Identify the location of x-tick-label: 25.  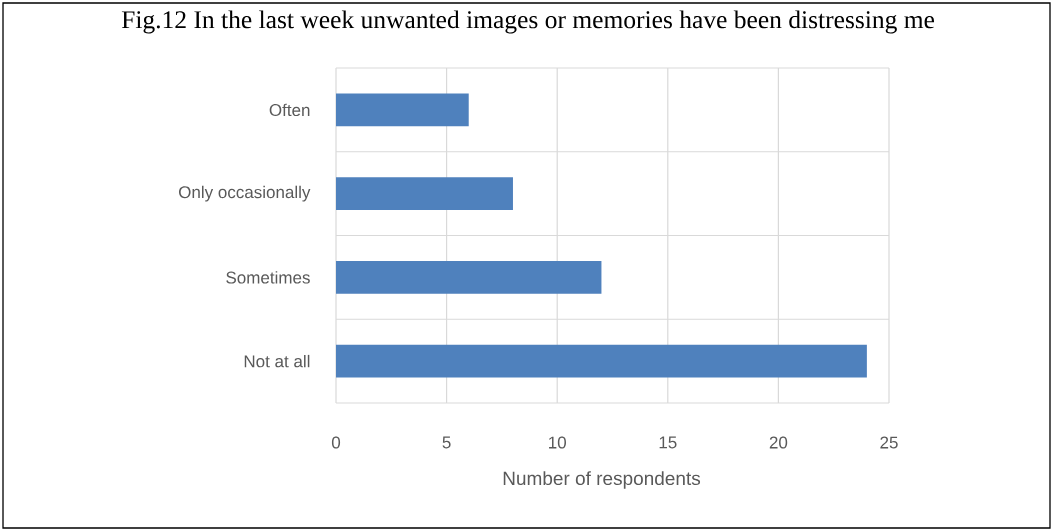
(889, 442).